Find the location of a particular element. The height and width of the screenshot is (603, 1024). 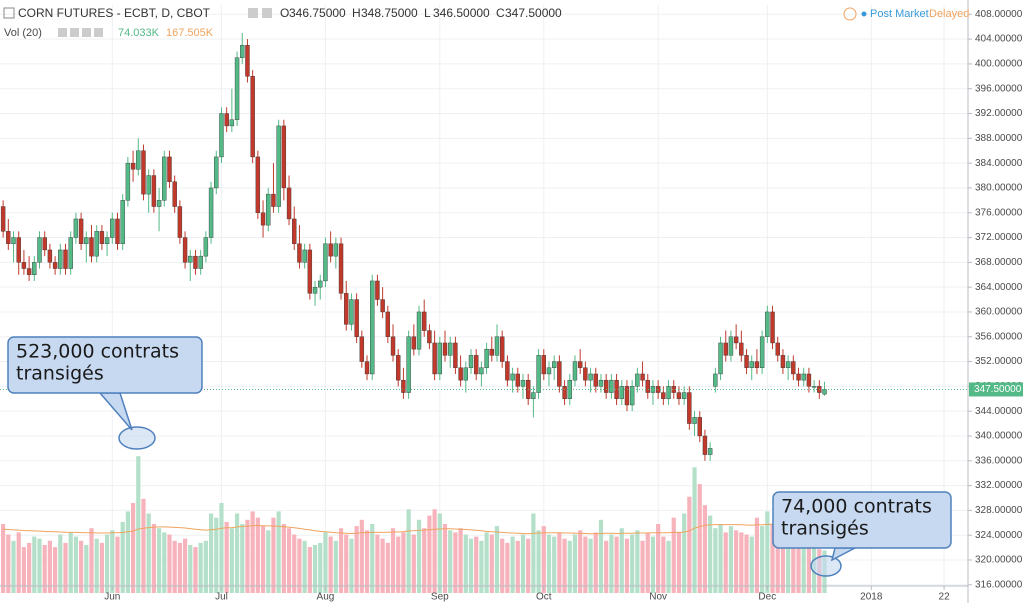

ohlc-value: 346.50000 is located at coordinates (461, 13).